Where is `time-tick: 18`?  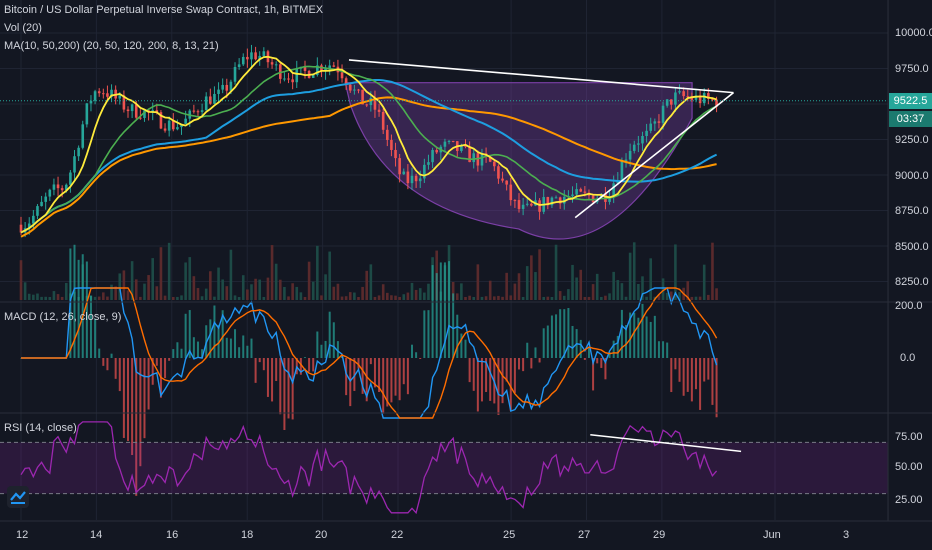 time-tick: 18 is located at coordinates (247, 535).